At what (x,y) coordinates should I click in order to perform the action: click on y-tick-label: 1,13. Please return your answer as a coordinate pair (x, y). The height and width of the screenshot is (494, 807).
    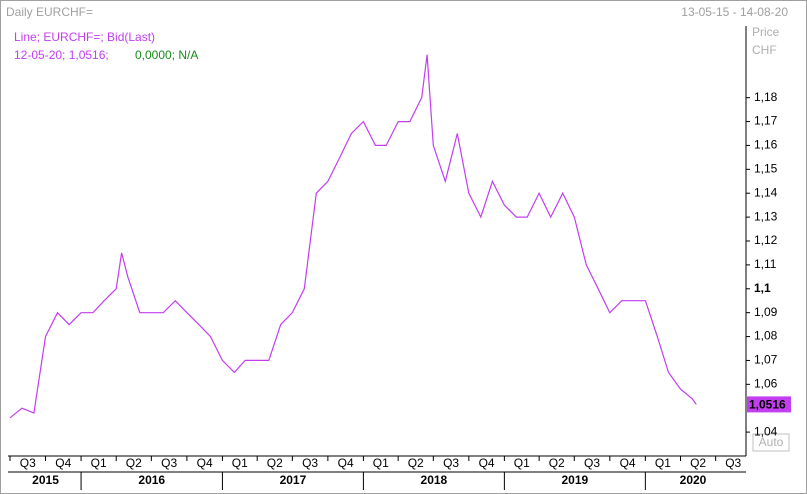
    Looking at the image, I should click on (766, 216).